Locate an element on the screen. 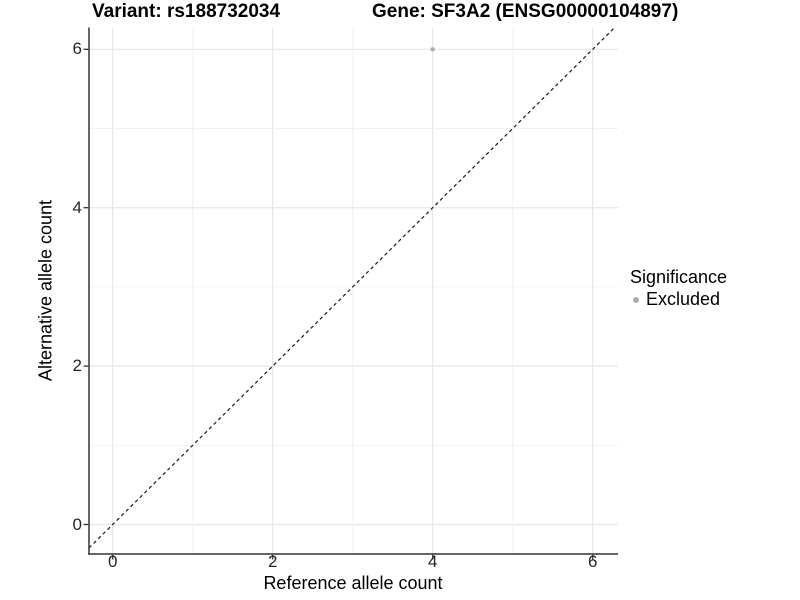  legend-item-excluded: Excluded is located at coordinates (680, 299).